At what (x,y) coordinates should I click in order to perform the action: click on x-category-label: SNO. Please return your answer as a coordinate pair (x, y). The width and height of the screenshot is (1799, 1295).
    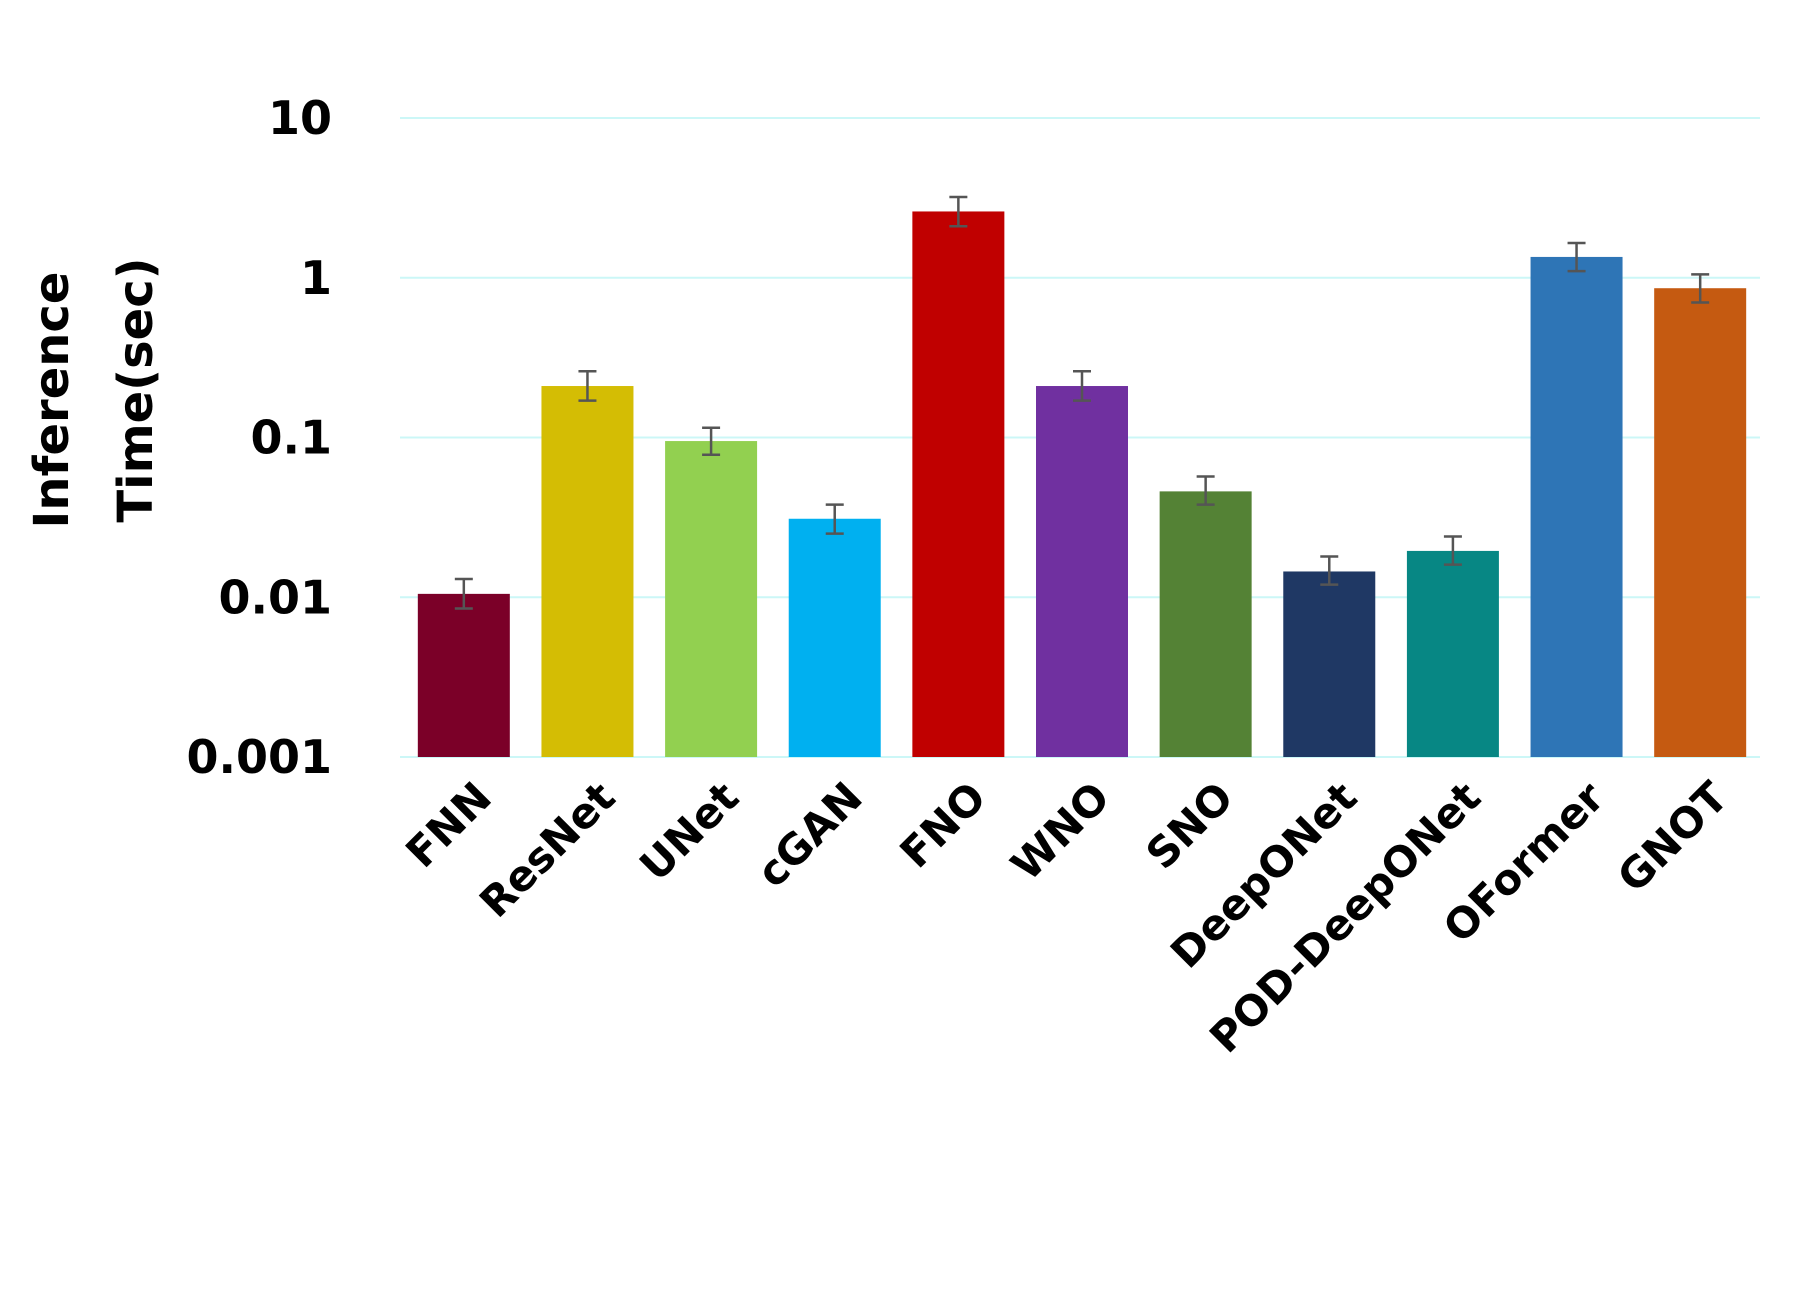
    Looking at the image, I should click on (1190, 825).